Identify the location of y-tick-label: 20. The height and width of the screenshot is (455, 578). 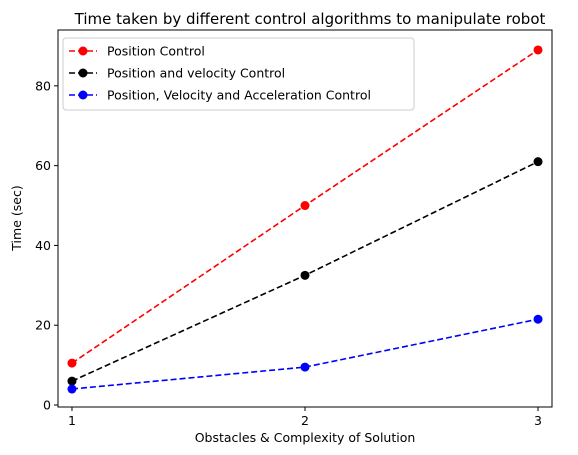
(43, 325).